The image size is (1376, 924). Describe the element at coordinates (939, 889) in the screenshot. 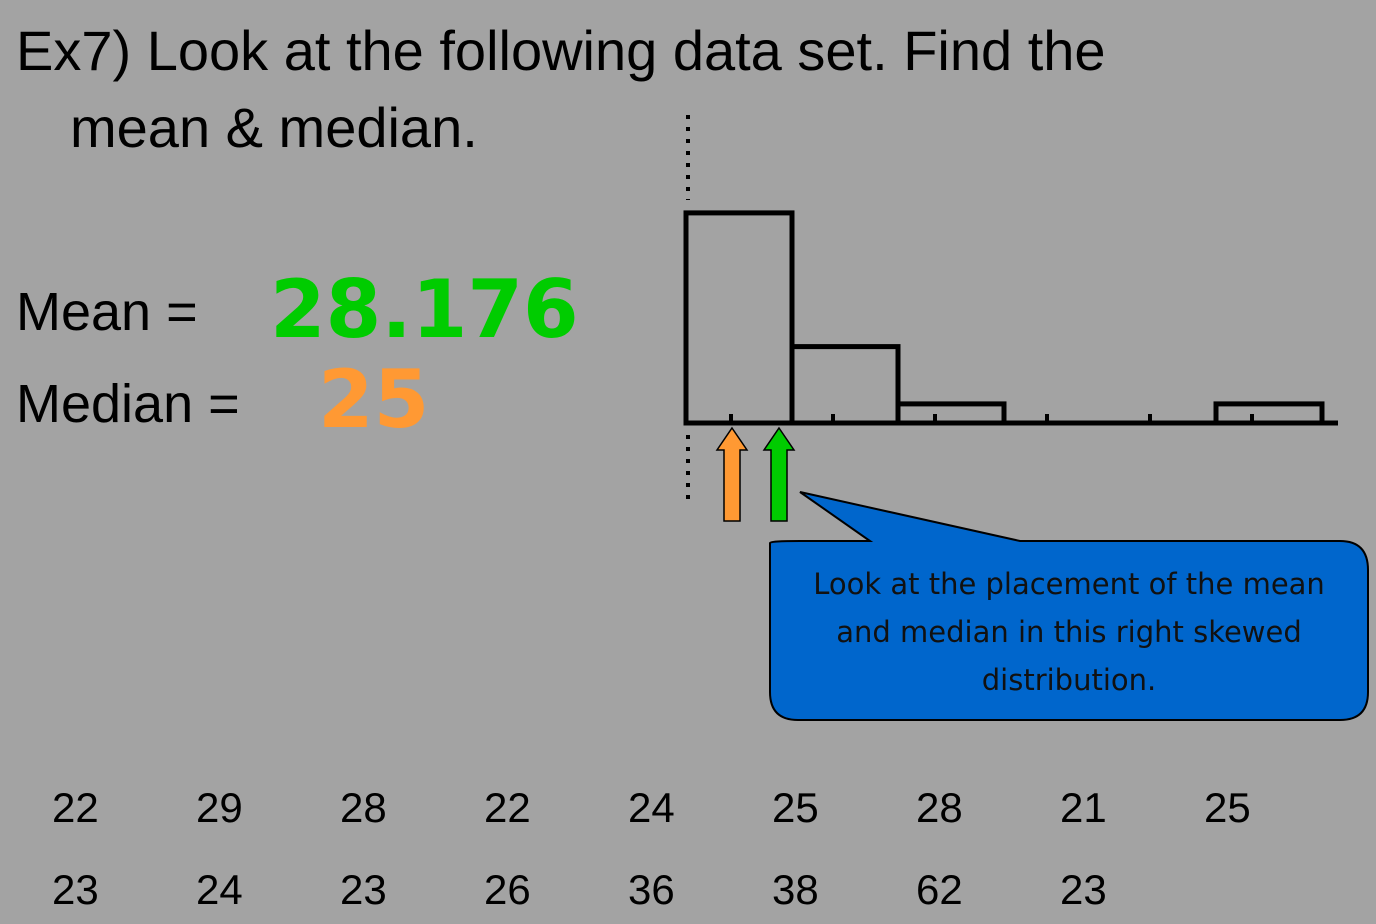

I see `data-value: 62` at that location.